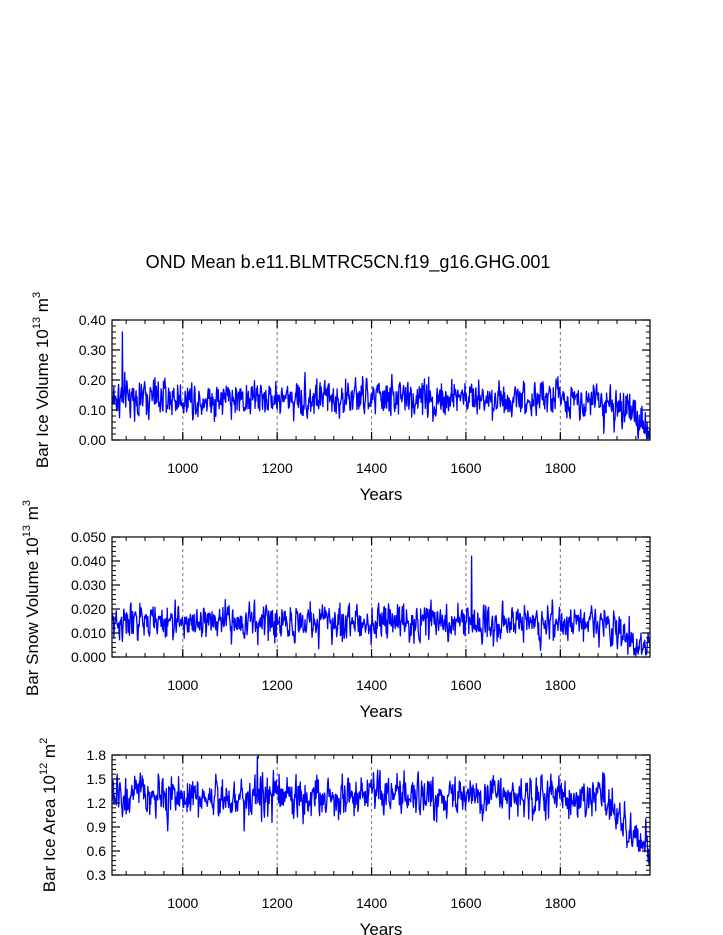 This screenshot has width=723, height=935. Describe the element at coordinates (97, 779) in the screenshot. I see `y-tick-label: 1.5` at that location.